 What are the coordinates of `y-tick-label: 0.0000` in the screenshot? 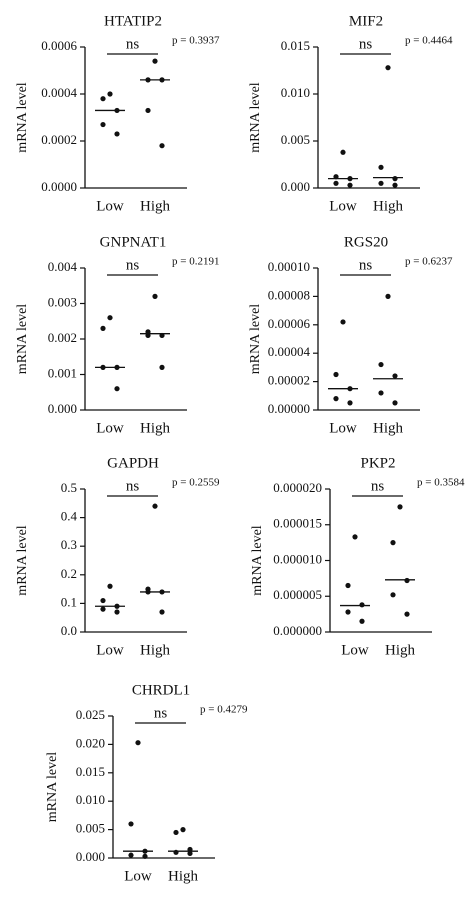 It's located at (59, 186).